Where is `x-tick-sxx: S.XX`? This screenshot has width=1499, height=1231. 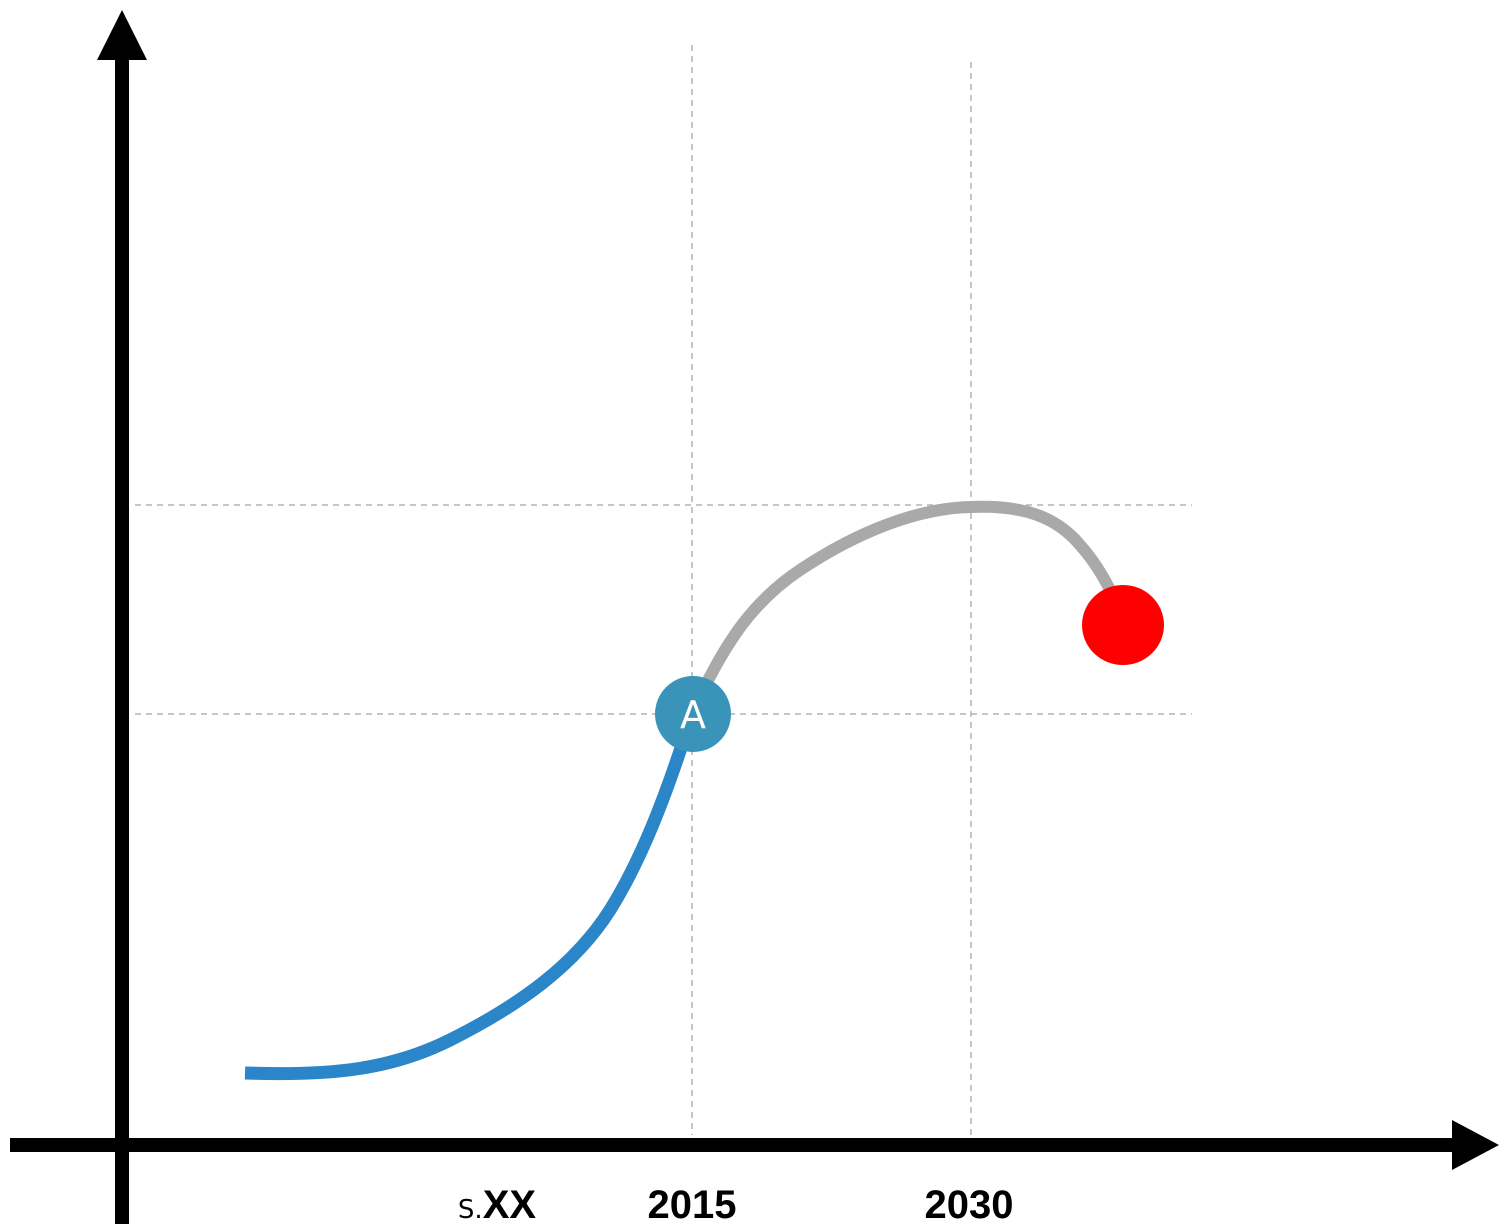 x-tick-sxx: S.XX is located at coordinates (497, 1205).